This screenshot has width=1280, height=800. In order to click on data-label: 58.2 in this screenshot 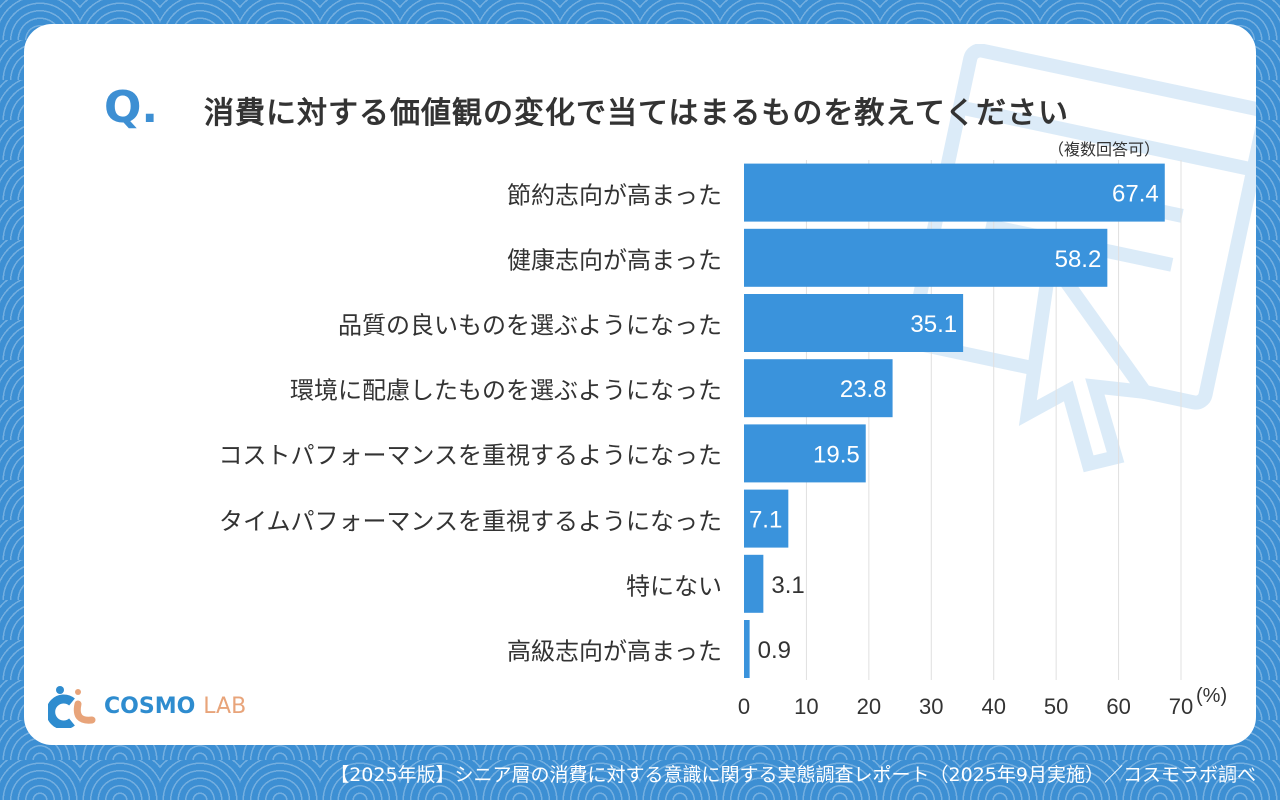, I will do `click(1078, 259)`.